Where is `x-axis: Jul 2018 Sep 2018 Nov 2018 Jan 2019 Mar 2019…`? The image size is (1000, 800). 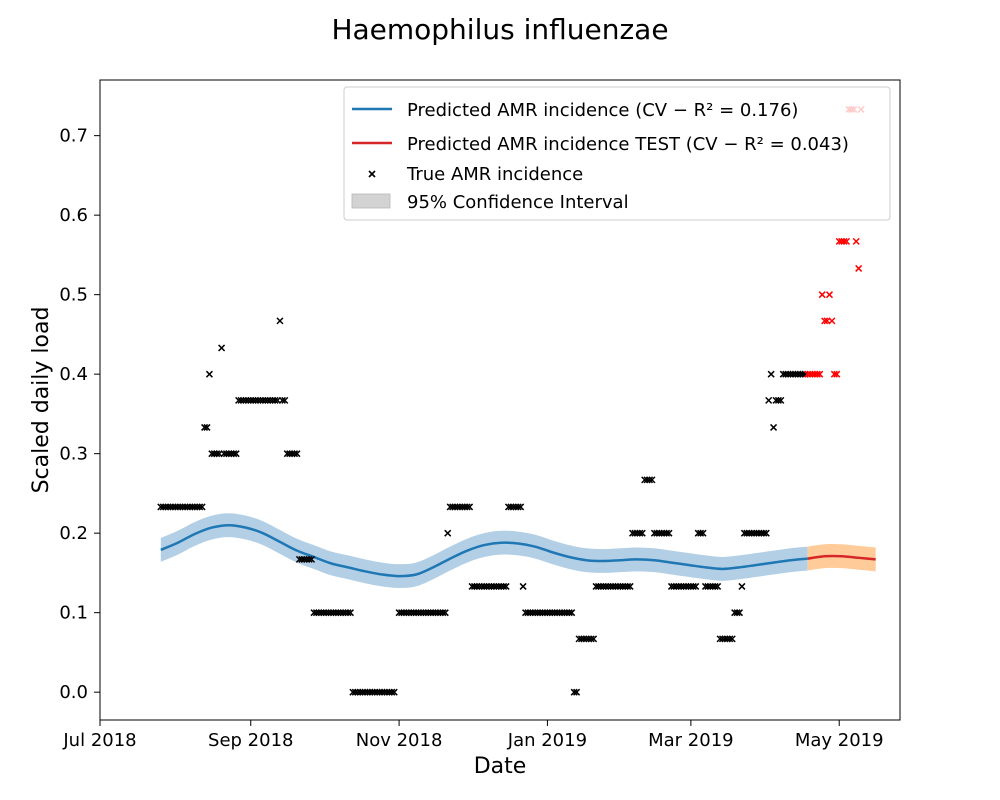
x-axis: Jul 2018 Sep 2018 Nov 2018 Jan 2019 Mar 2019… is located at coordinates (473, 735).